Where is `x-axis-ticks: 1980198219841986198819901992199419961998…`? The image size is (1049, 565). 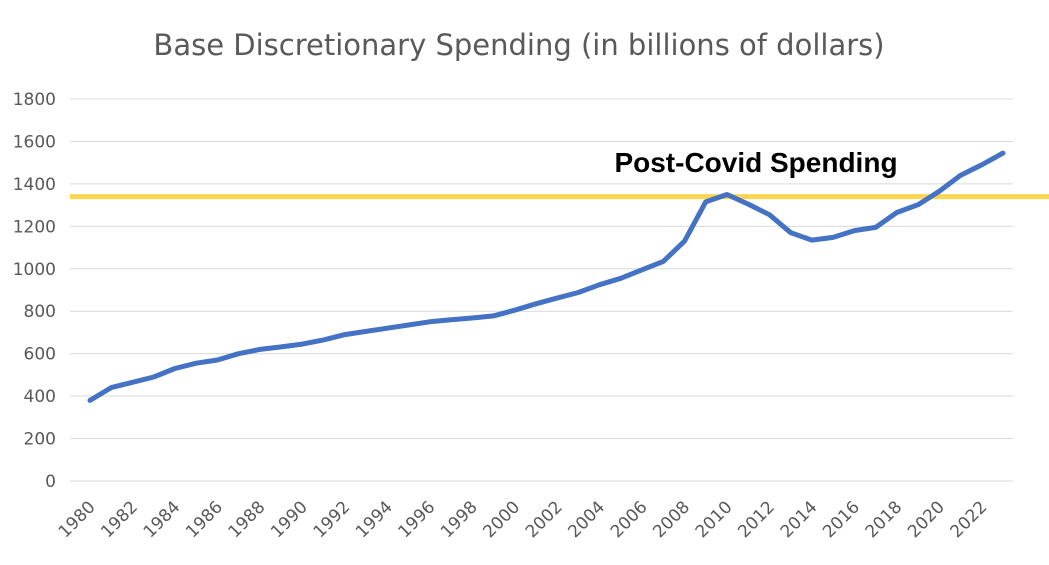 x-axis-ticks: 1980198219841986198819901992199419961998… is located at coordinates (523, 519).